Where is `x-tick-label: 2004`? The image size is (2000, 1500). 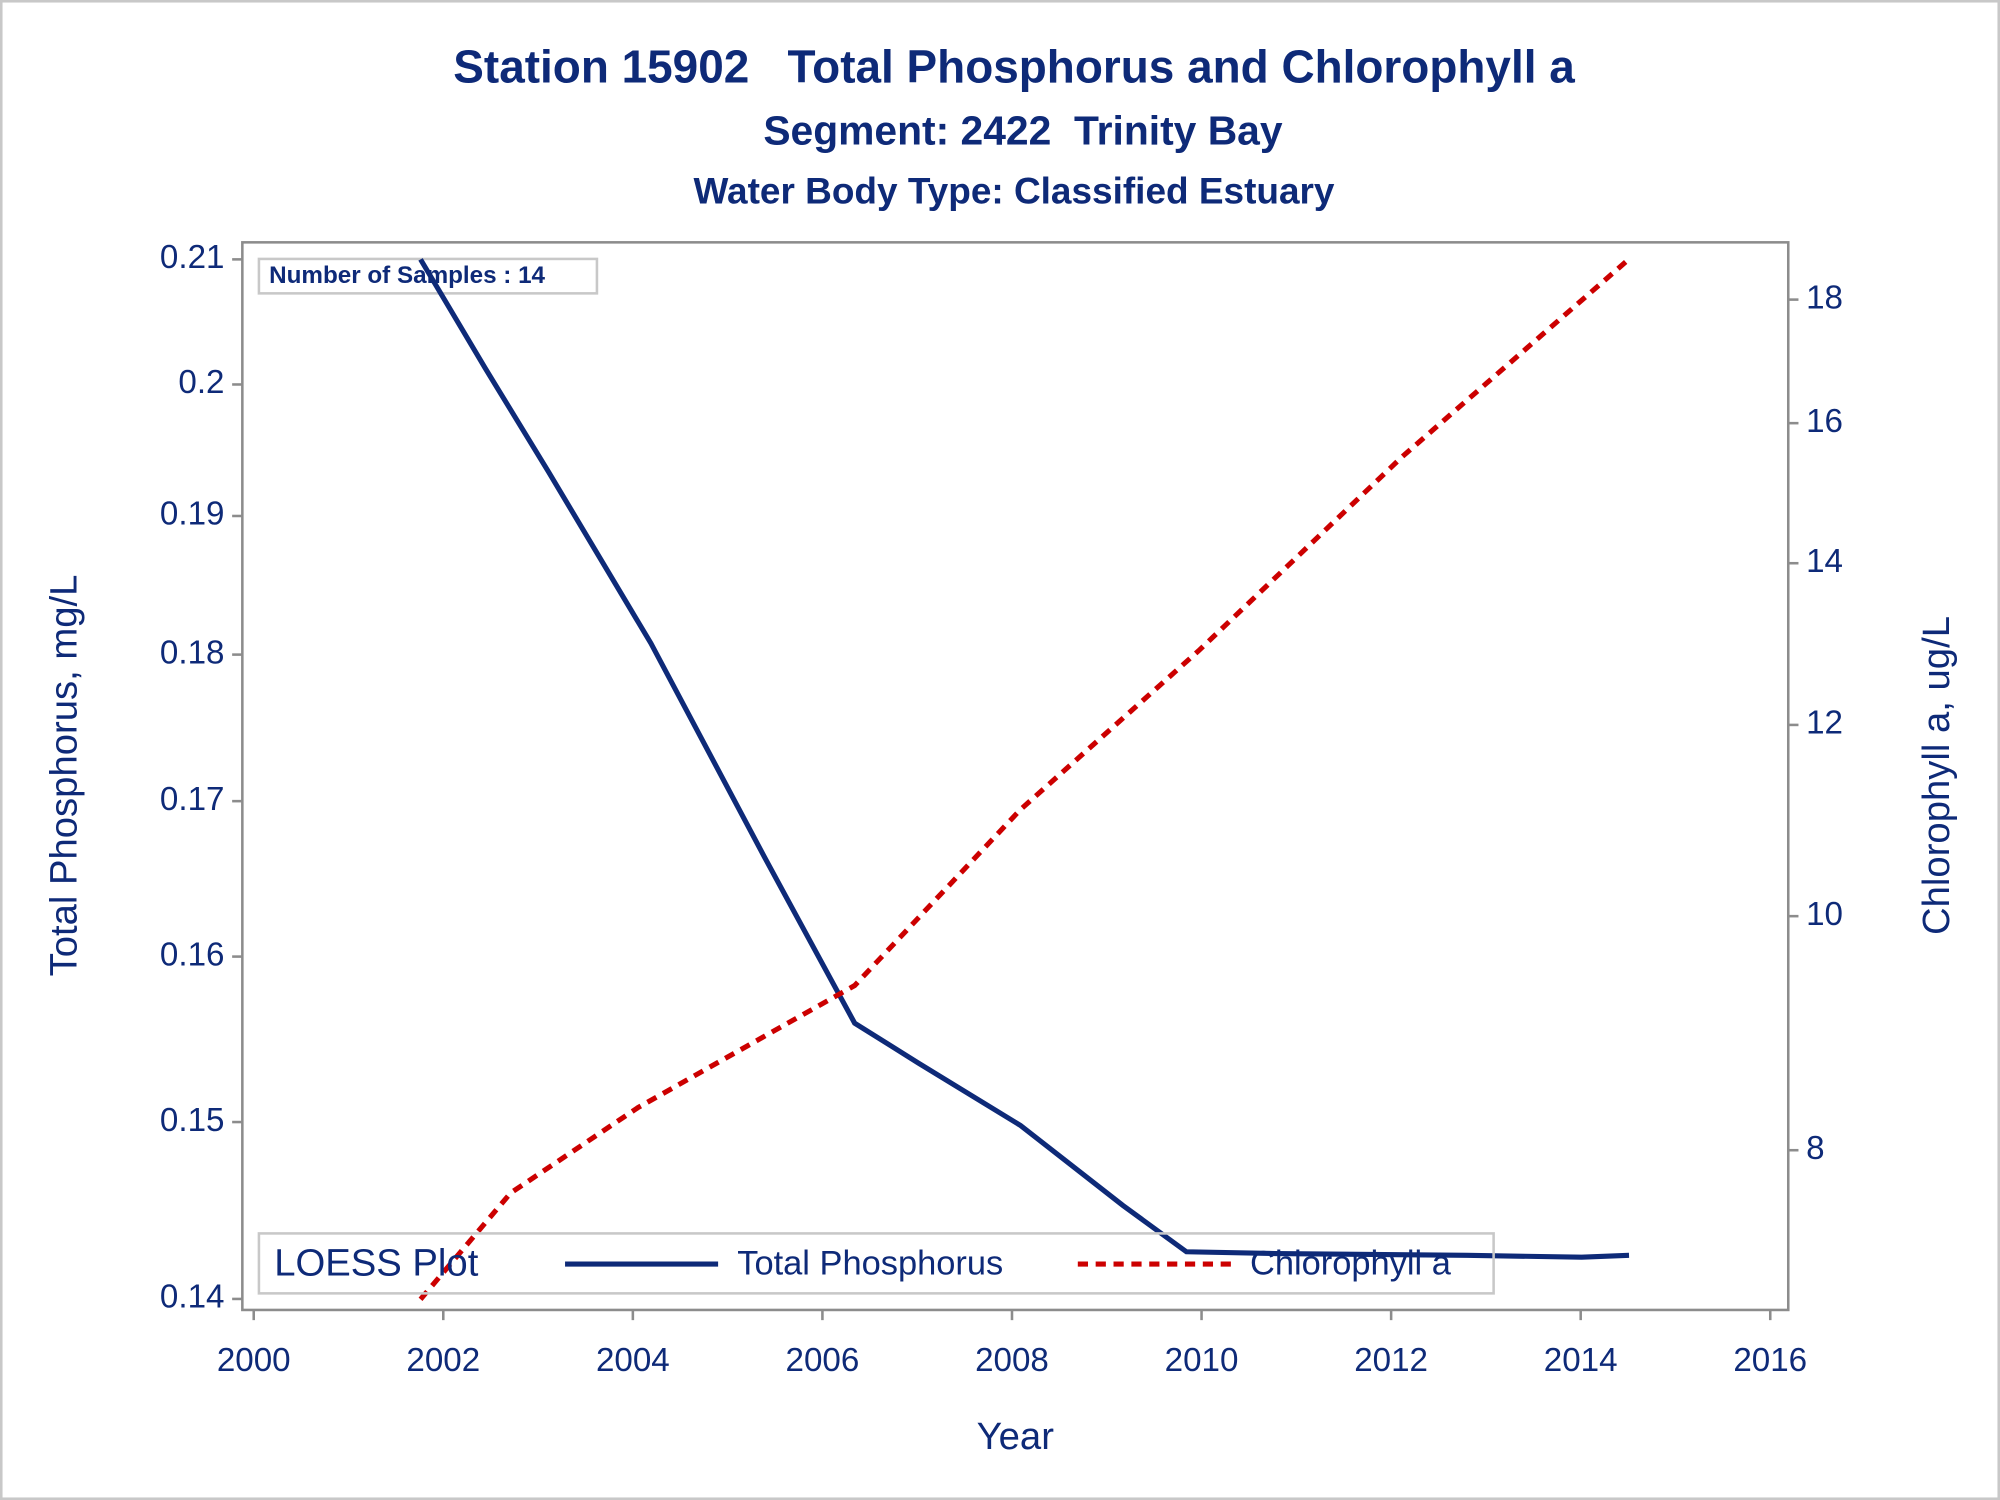
x-tick-label: 2004 is located at coordinates (633, 1360).